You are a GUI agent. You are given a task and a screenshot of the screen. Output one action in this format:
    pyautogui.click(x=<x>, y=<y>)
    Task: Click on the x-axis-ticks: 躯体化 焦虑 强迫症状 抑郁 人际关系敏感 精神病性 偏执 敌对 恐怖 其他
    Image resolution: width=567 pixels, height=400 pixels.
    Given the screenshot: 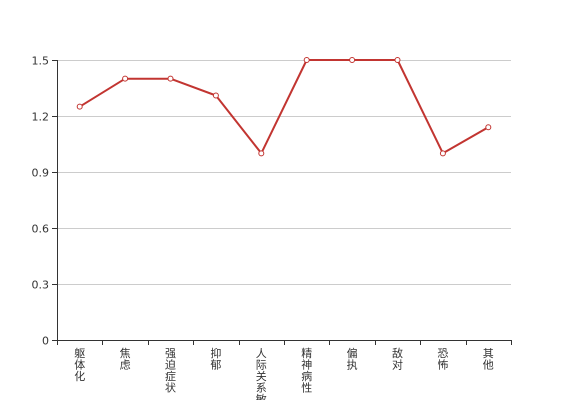 What is the action you would take?
    pyautogui.click(x=284, y=373)
    